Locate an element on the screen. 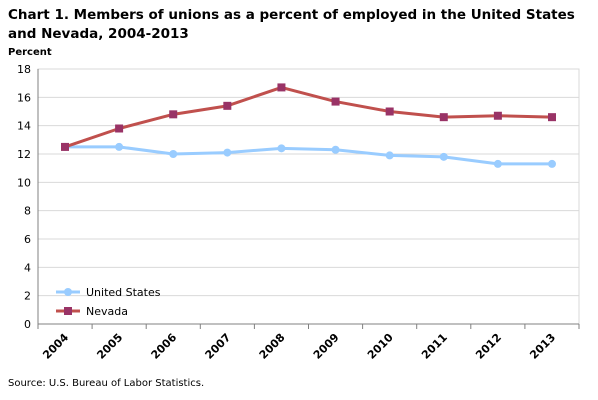 This screenshot has width=598, height=400. y-tick-label: 4 is located at coordinates (27, 267).